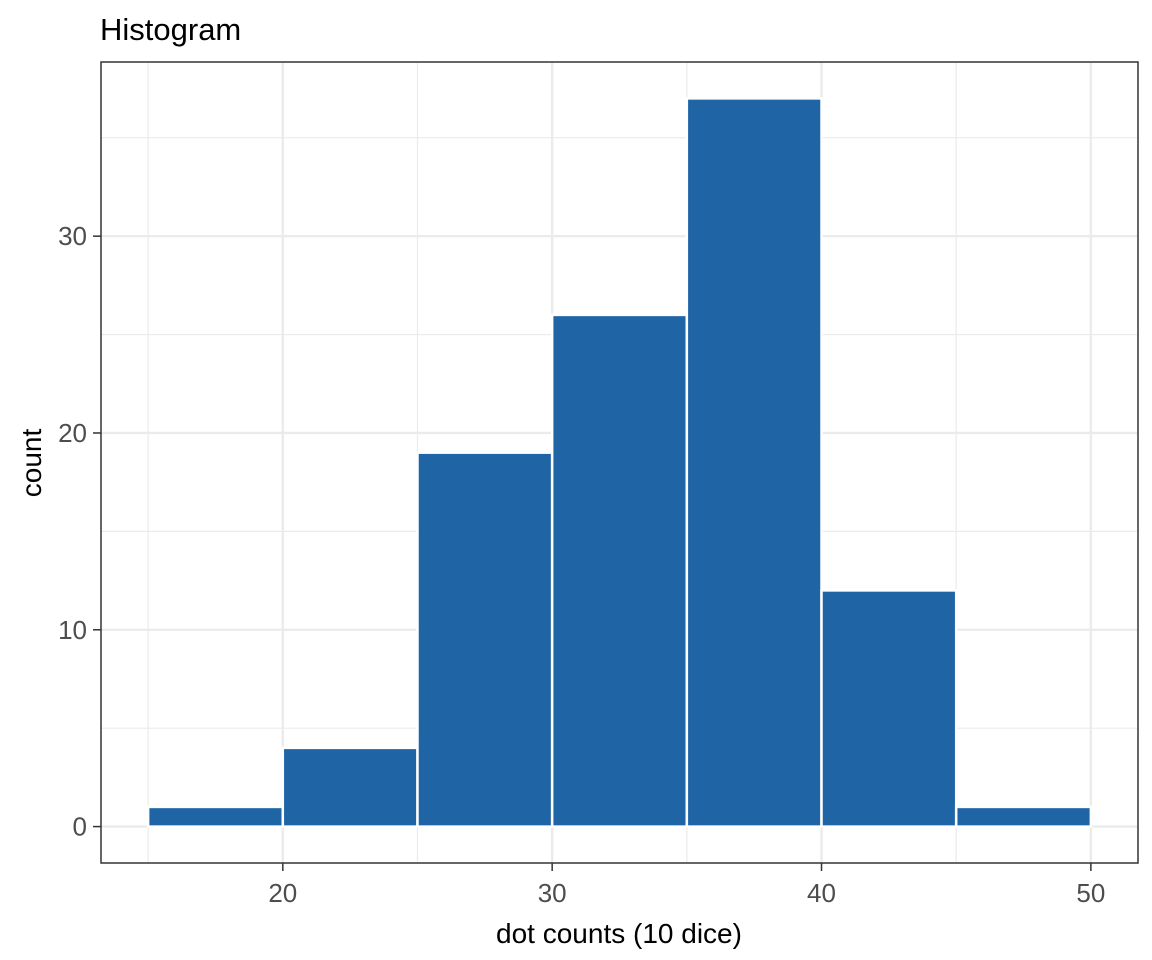  Describe the element at coordinates (1090, 893) in the screenshot. I see `x-tick-label: 50` at that location.